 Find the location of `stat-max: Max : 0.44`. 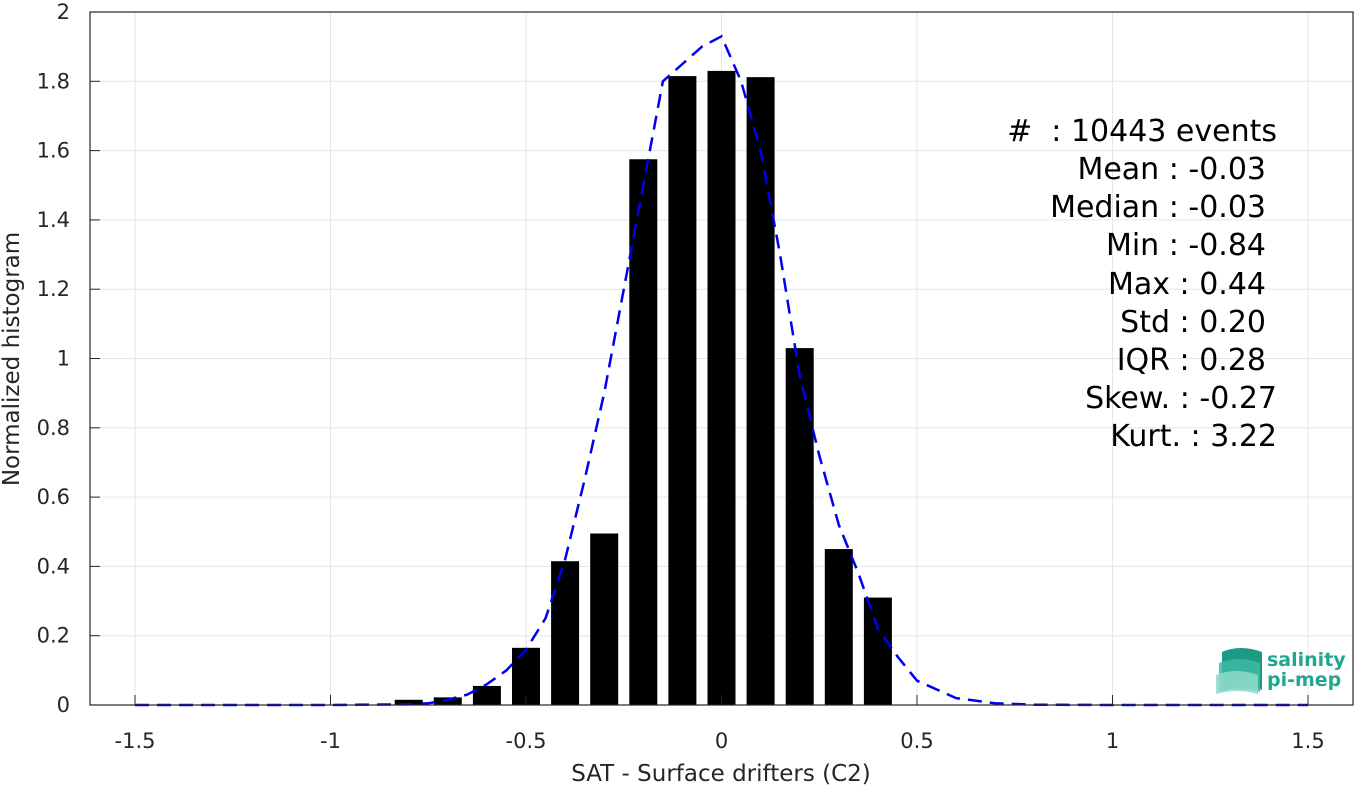

stat-max: Max : 0.44 is located at coordinates (1187, 284).